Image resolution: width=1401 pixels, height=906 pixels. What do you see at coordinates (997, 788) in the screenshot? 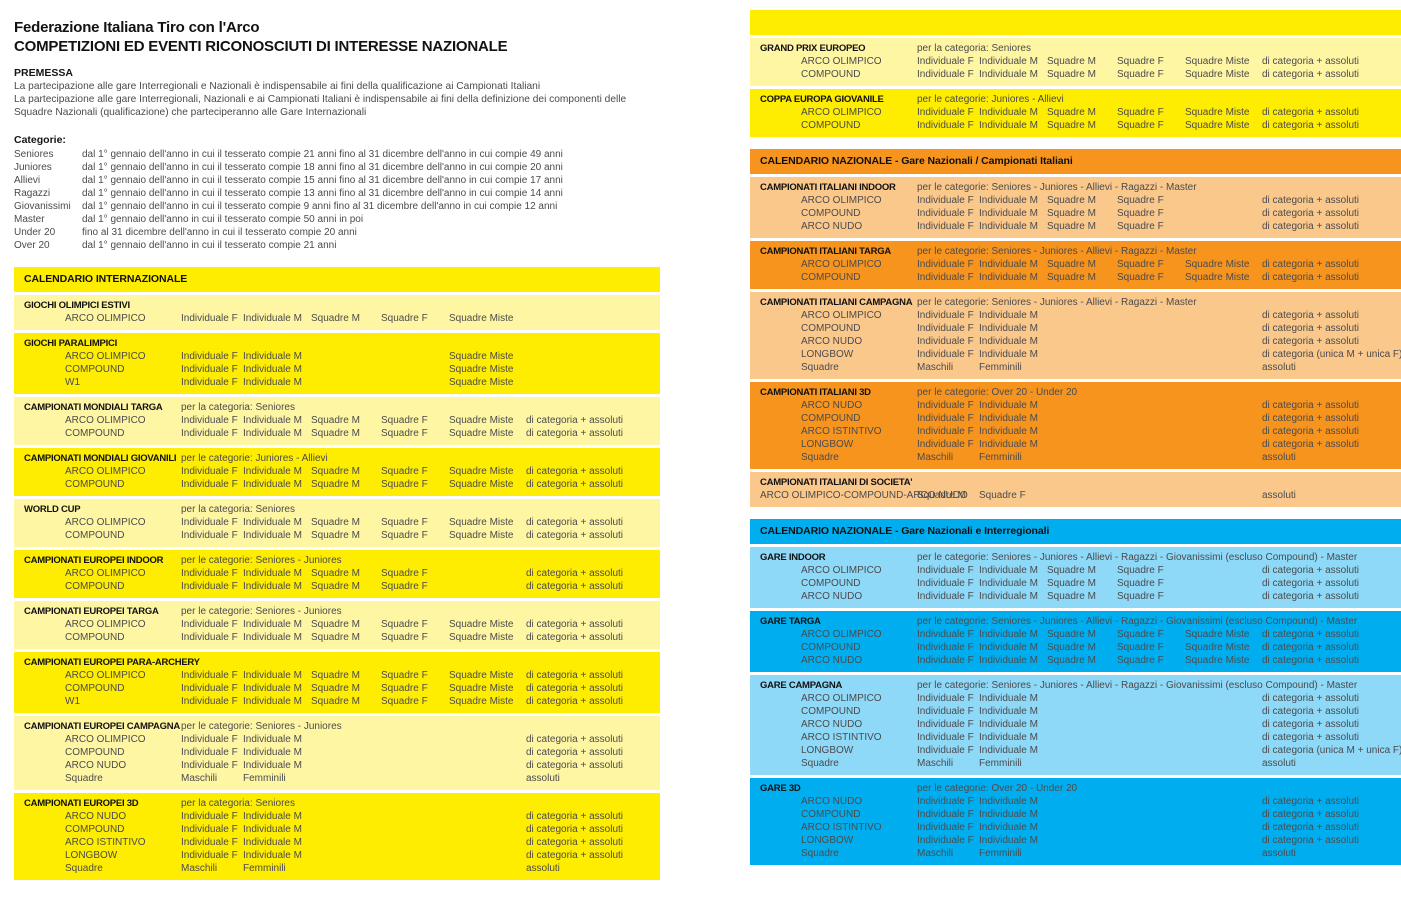
I see `section-categories-note: per le categorie: Over 20 - Under 20` at bounding box center [997, 788].